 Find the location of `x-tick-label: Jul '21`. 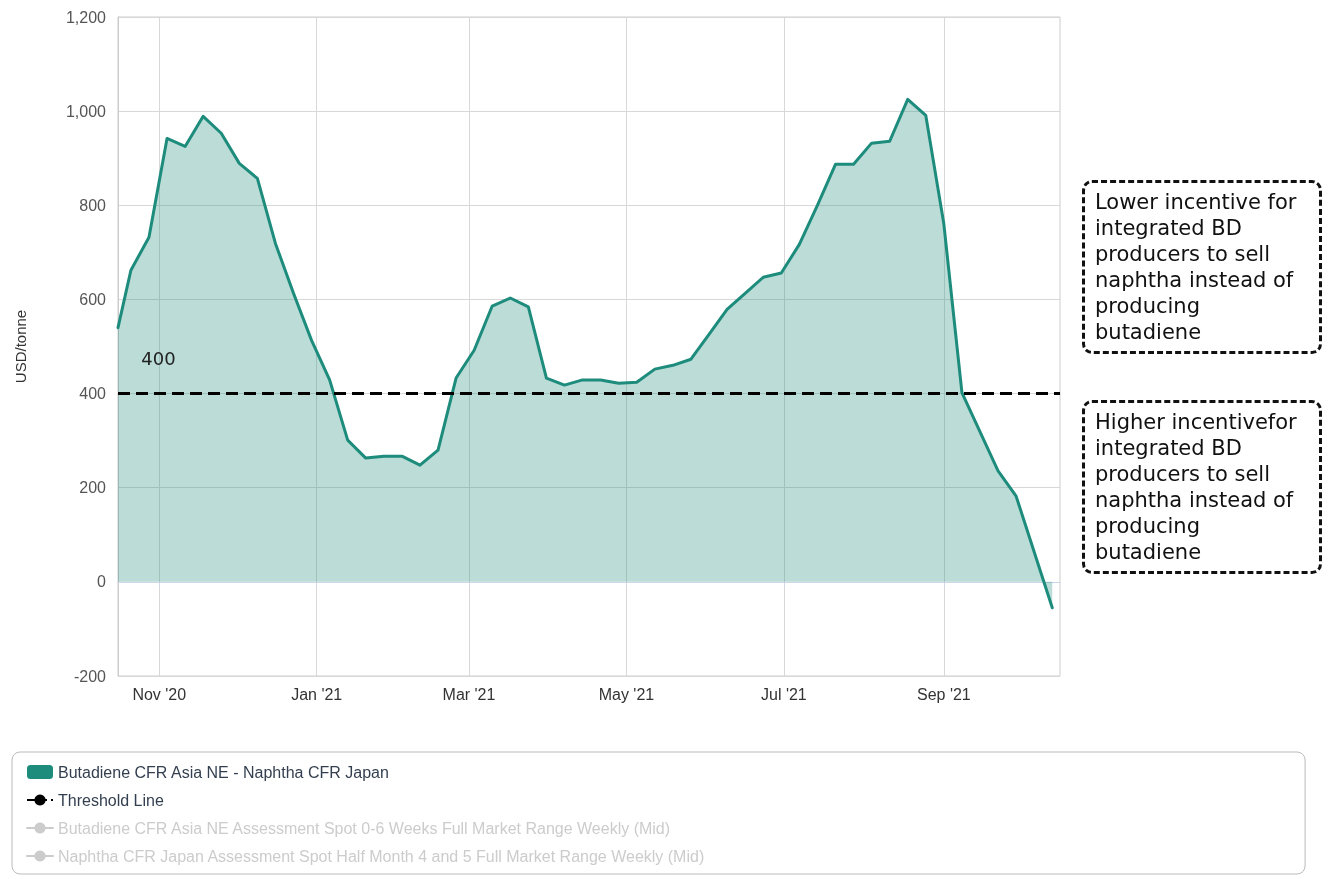

x-tick-label: Jul '21 is located at coordinates (783, 694).